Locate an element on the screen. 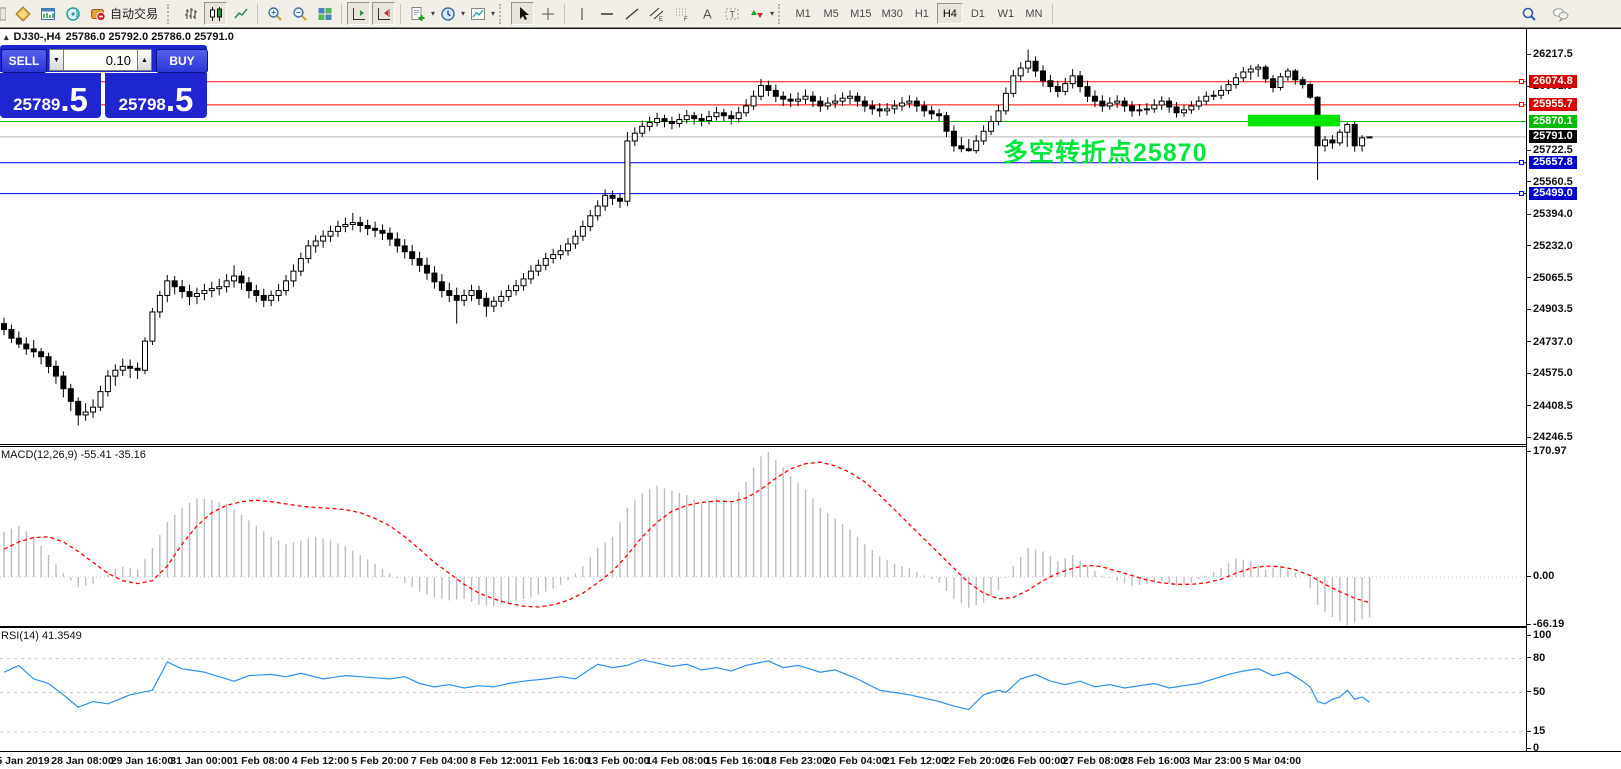 Image resolution: width=1621 pixels, height=769 pixels. timeframe-m15: M15 is located at coordinates (861, 13).